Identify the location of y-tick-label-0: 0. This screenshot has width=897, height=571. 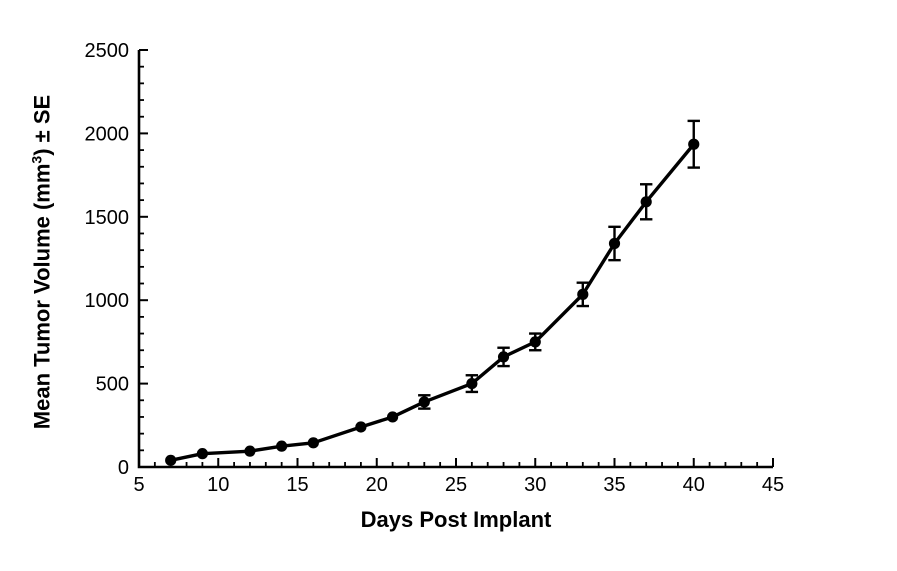
(123, 468).